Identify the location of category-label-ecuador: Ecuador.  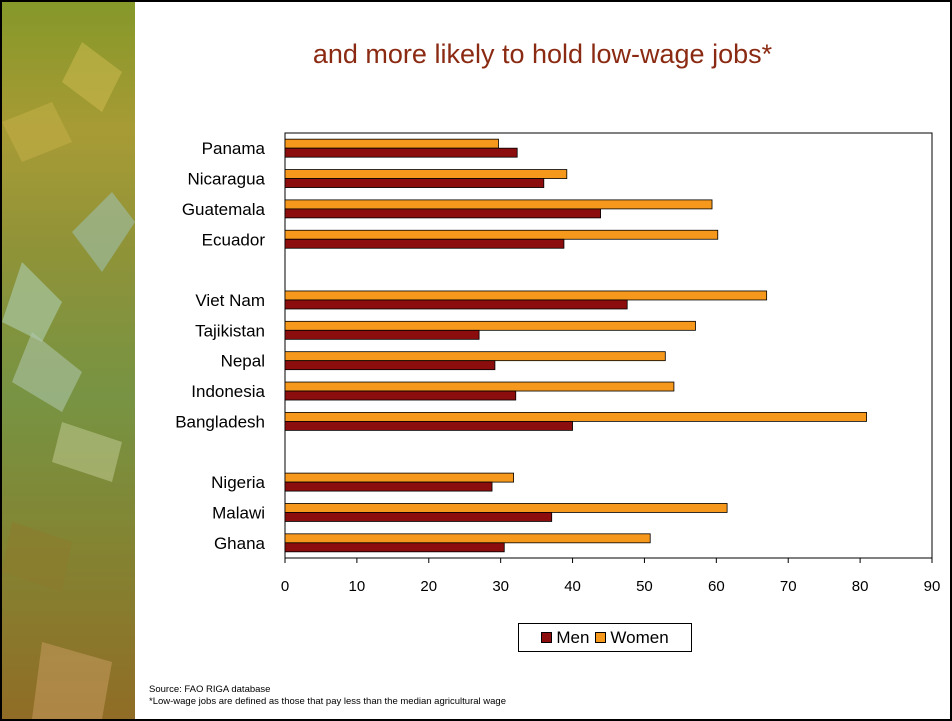
(234, 239).